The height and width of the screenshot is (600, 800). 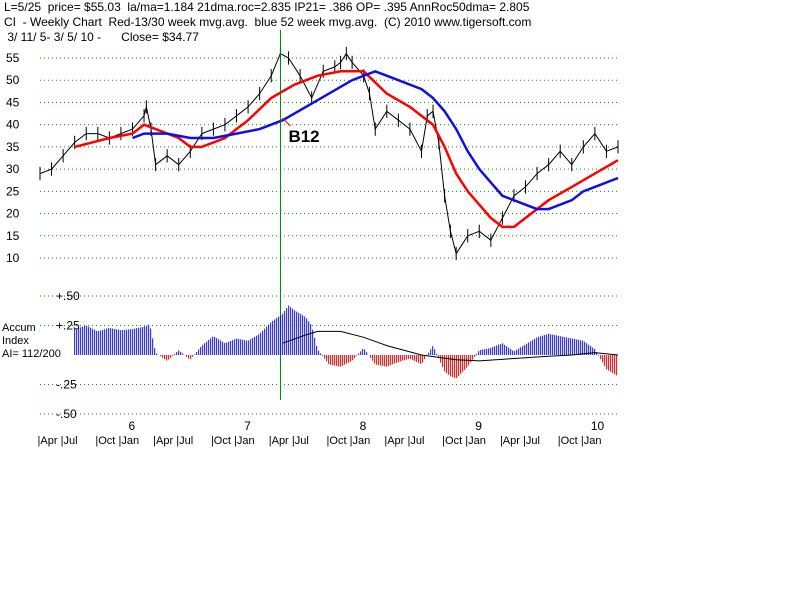 What do you see at coordinates (68, 326) in the screenshot?
I see `accum-y-tick-label: +.25` at bounding box center [68, 326].